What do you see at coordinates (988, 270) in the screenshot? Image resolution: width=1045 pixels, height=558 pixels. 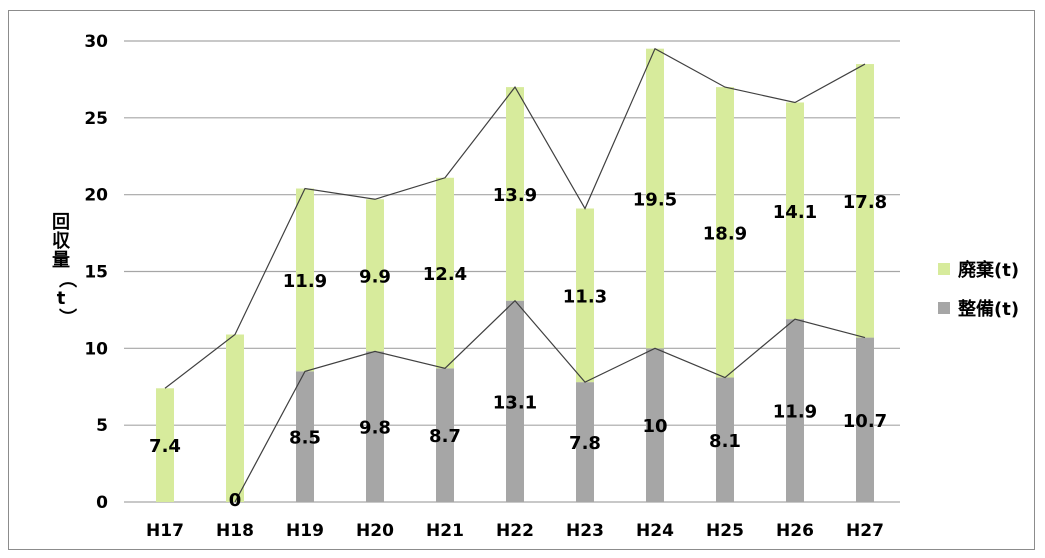 I see `legend-haiki-label: 廃棄(t)` at bounding box center [988, 270].